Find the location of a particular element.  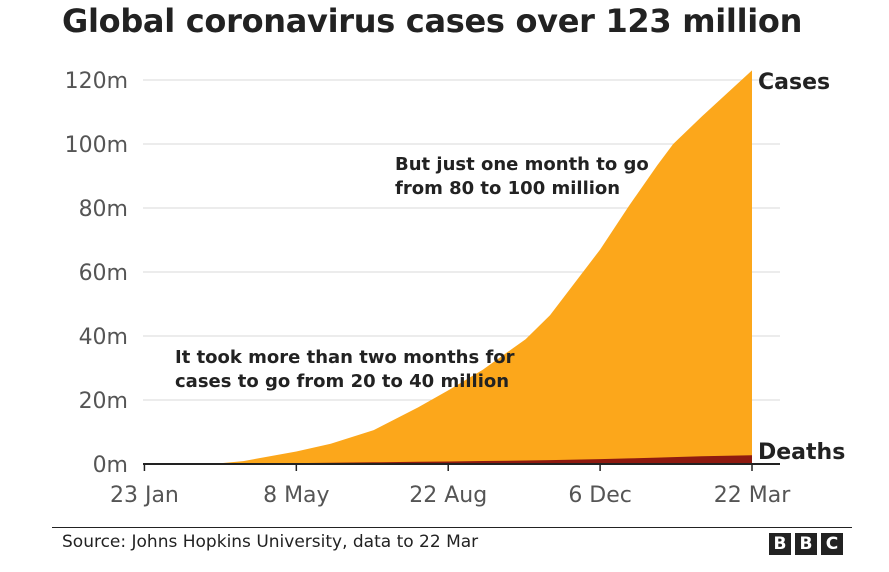

y-tick-label: 0m is located at coordinates (110, 465).